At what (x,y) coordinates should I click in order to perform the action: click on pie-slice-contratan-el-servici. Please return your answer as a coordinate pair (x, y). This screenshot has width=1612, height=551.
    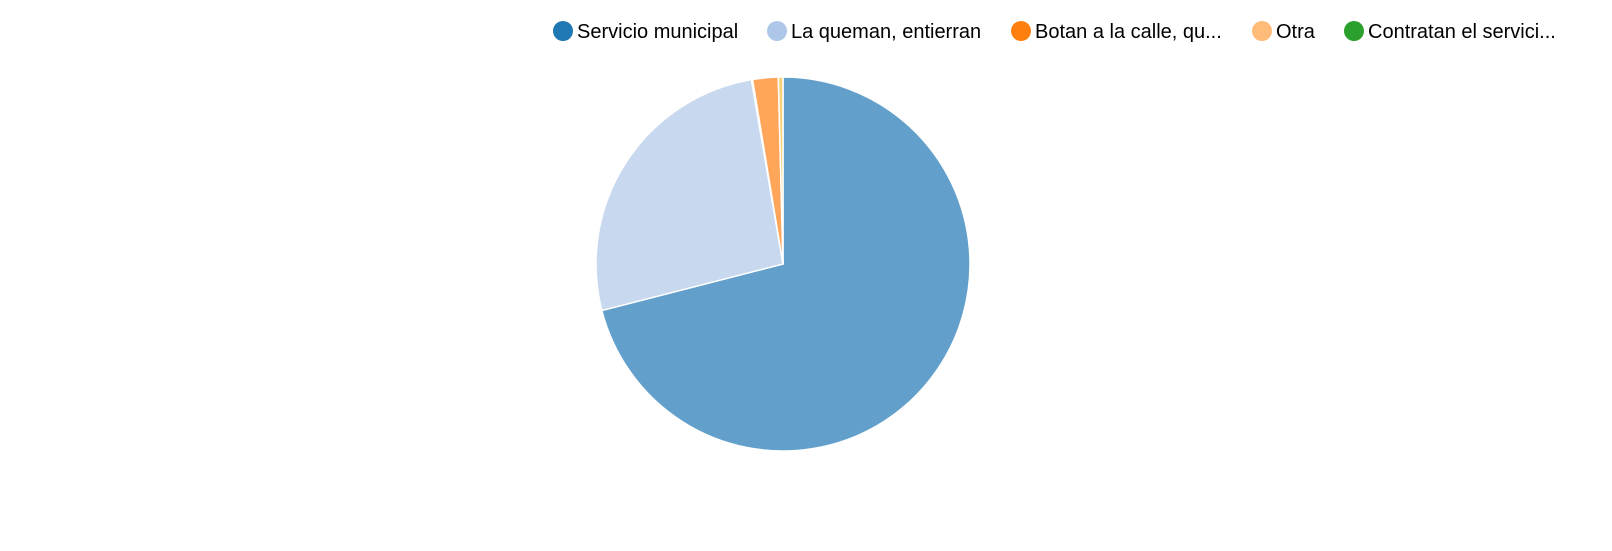
    Looking at the image, I should click on (780, 170).